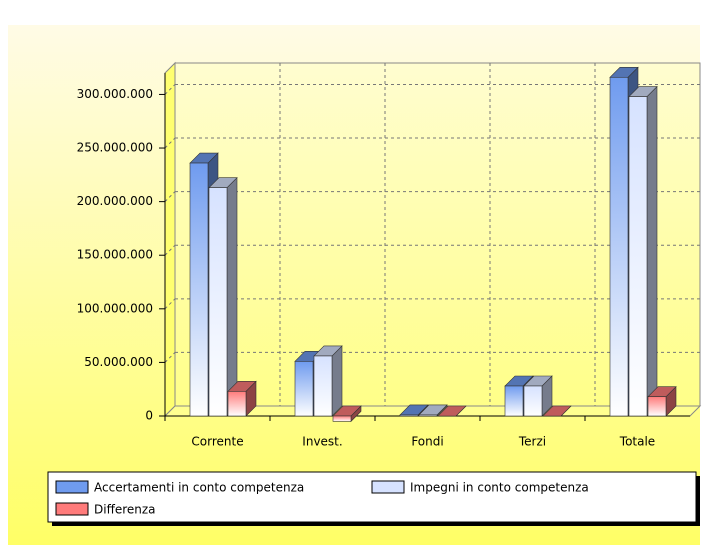 This screenshot has width=712, height=551. Describe the element at coordinates (532, 442) in the screenshot. I see `x-tick-label: Terzi` at that location.